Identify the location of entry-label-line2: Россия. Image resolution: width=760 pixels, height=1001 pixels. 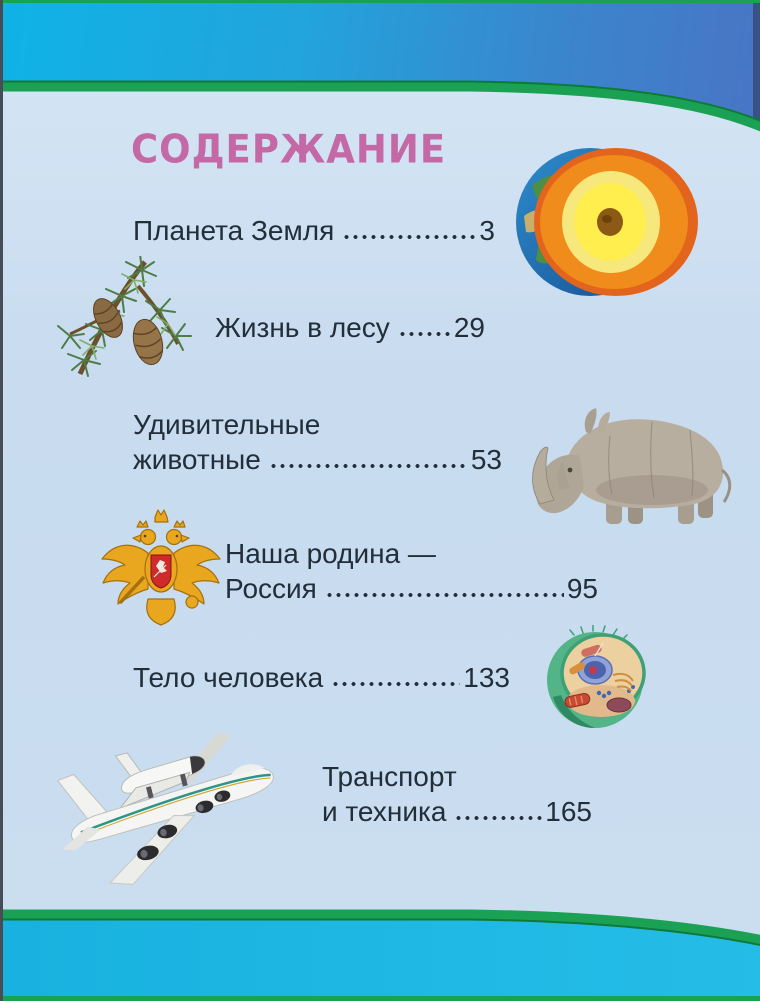
(271, 588).